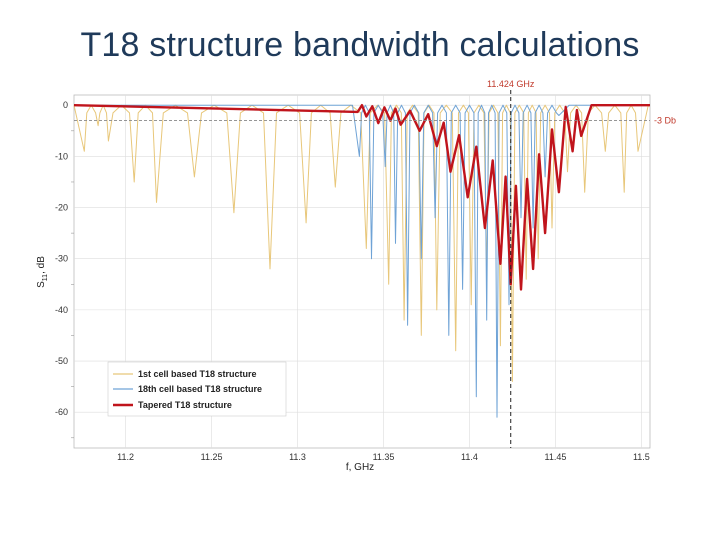 This screenshot has height=540, width=720. What do you see at coordinates (65, 105) in the screenshot?
I see `y-tick-label: 0` at bounding box center [65, 105].